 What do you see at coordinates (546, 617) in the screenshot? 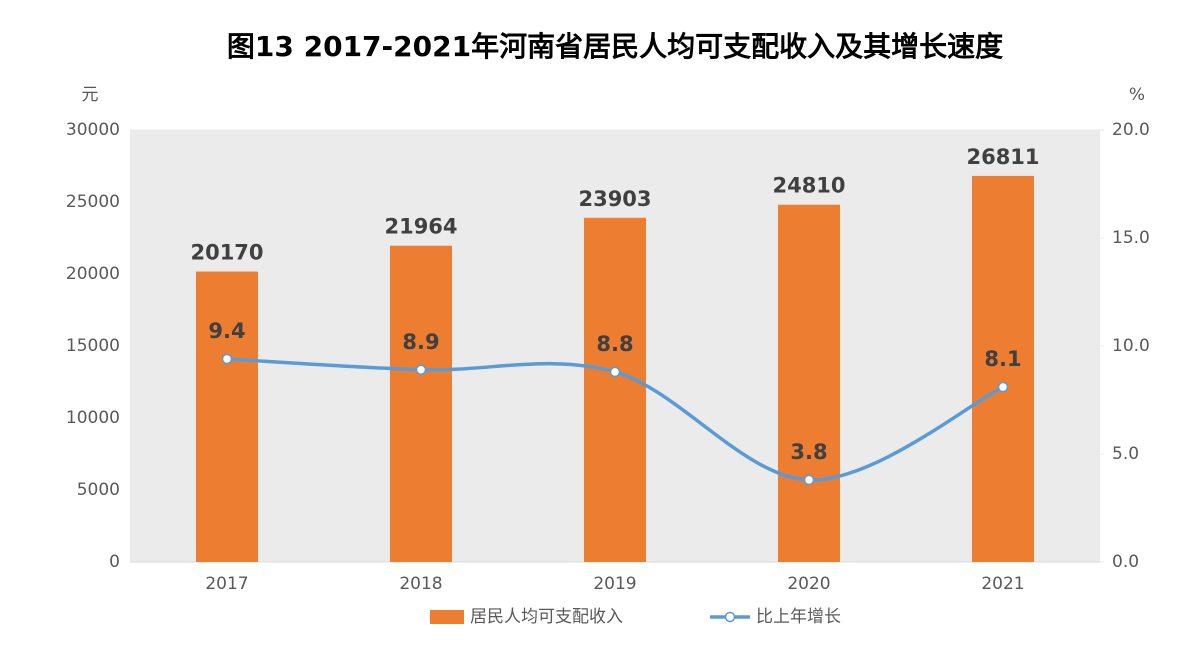
I see `legend-label: 居民人均可支配收入` at bounding box center [546, 617].